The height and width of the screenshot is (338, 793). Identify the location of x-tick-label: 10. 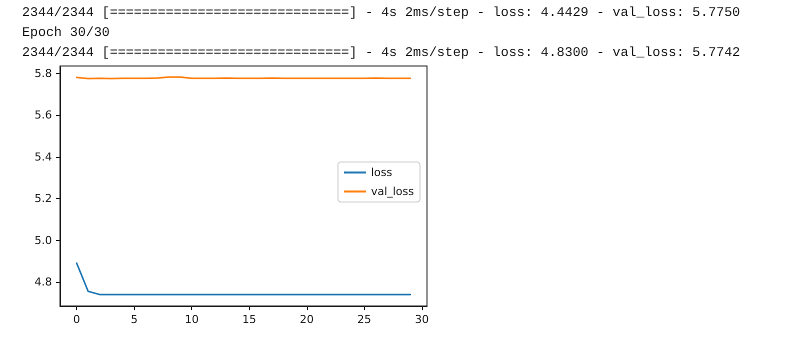
(191, 319).